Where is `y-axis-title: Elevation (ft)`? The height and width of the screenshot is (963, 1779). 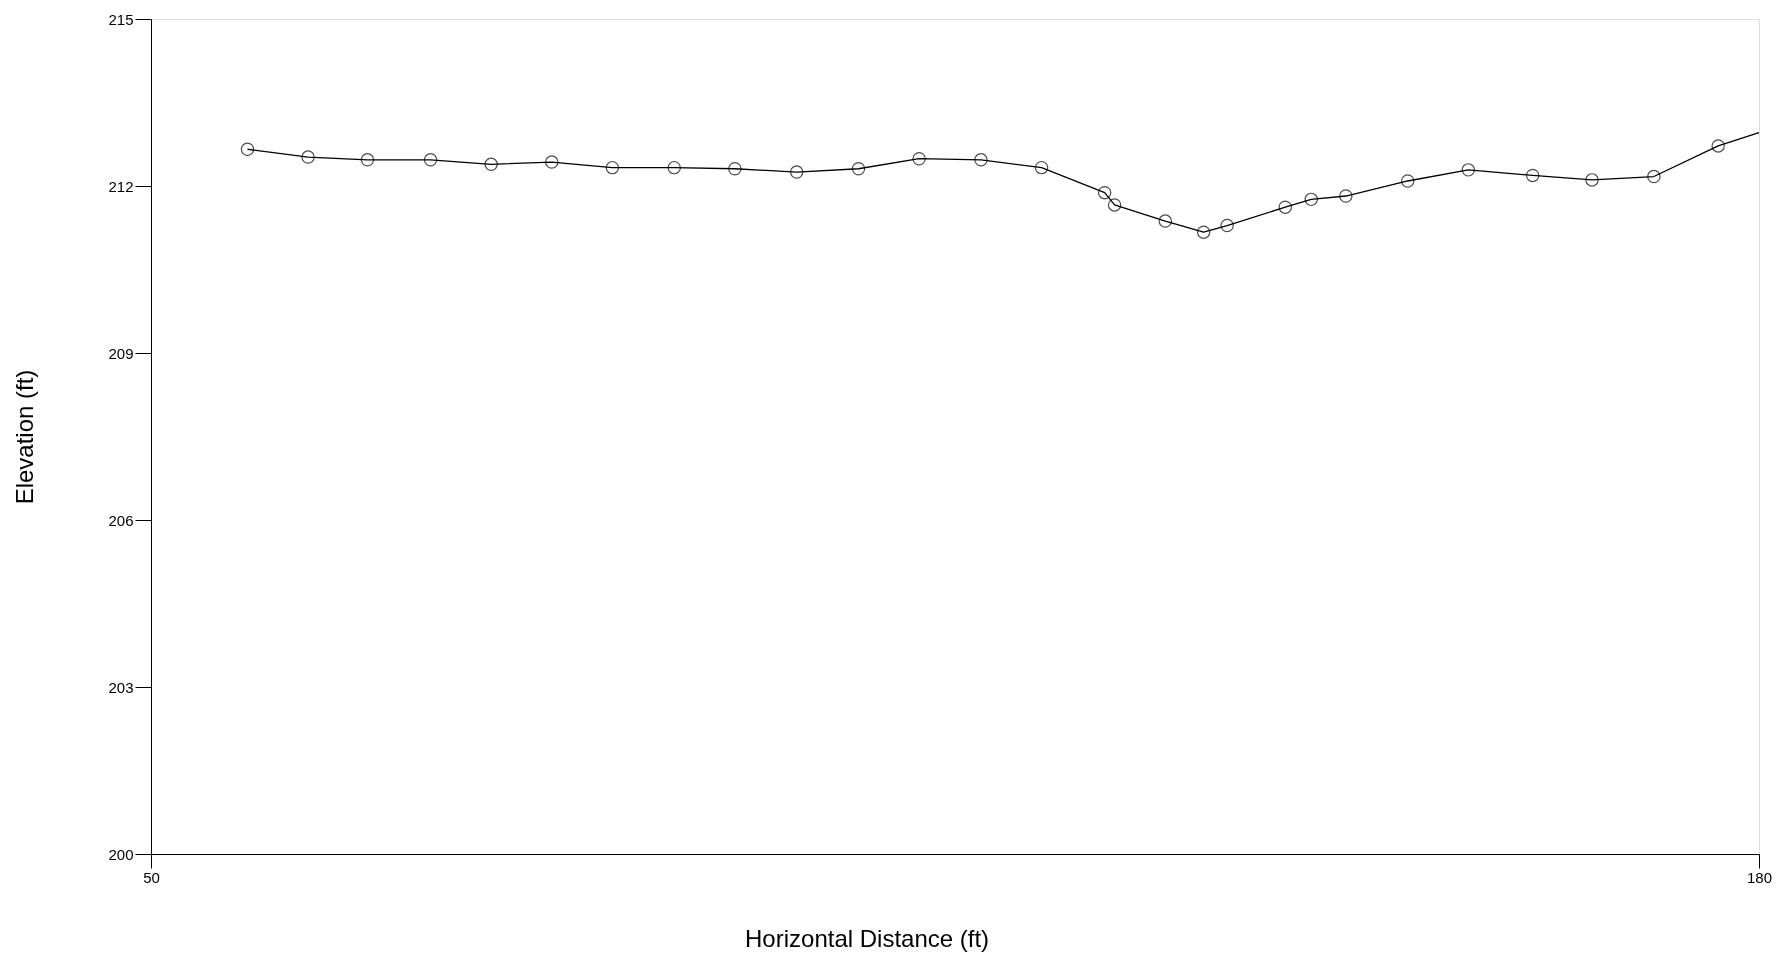
y-axis-title: Elevation (ft) is located at coordinates (25, 437).